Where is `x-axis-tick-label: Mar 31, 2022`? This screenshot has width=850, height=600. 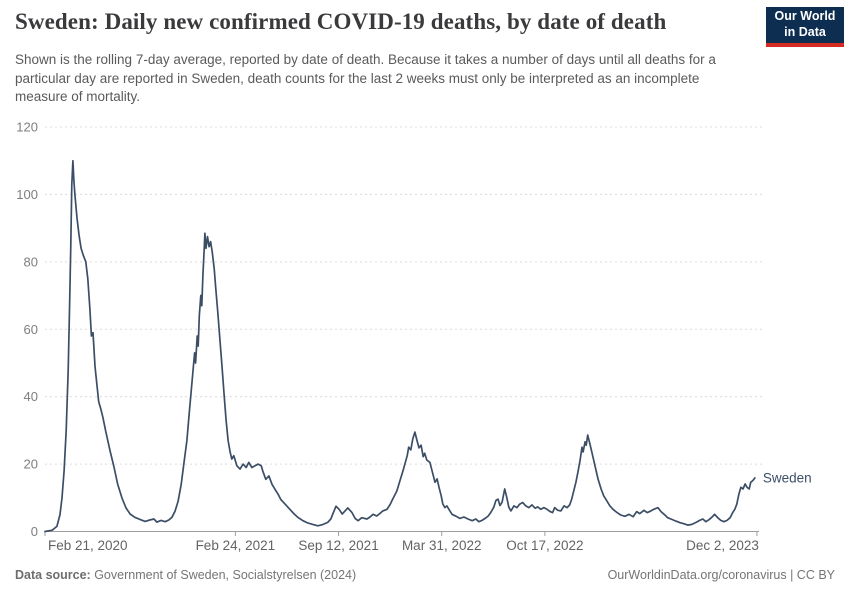
x-axis-tick-label: Mar 31, 2022 is located at coordinates (442, 545).